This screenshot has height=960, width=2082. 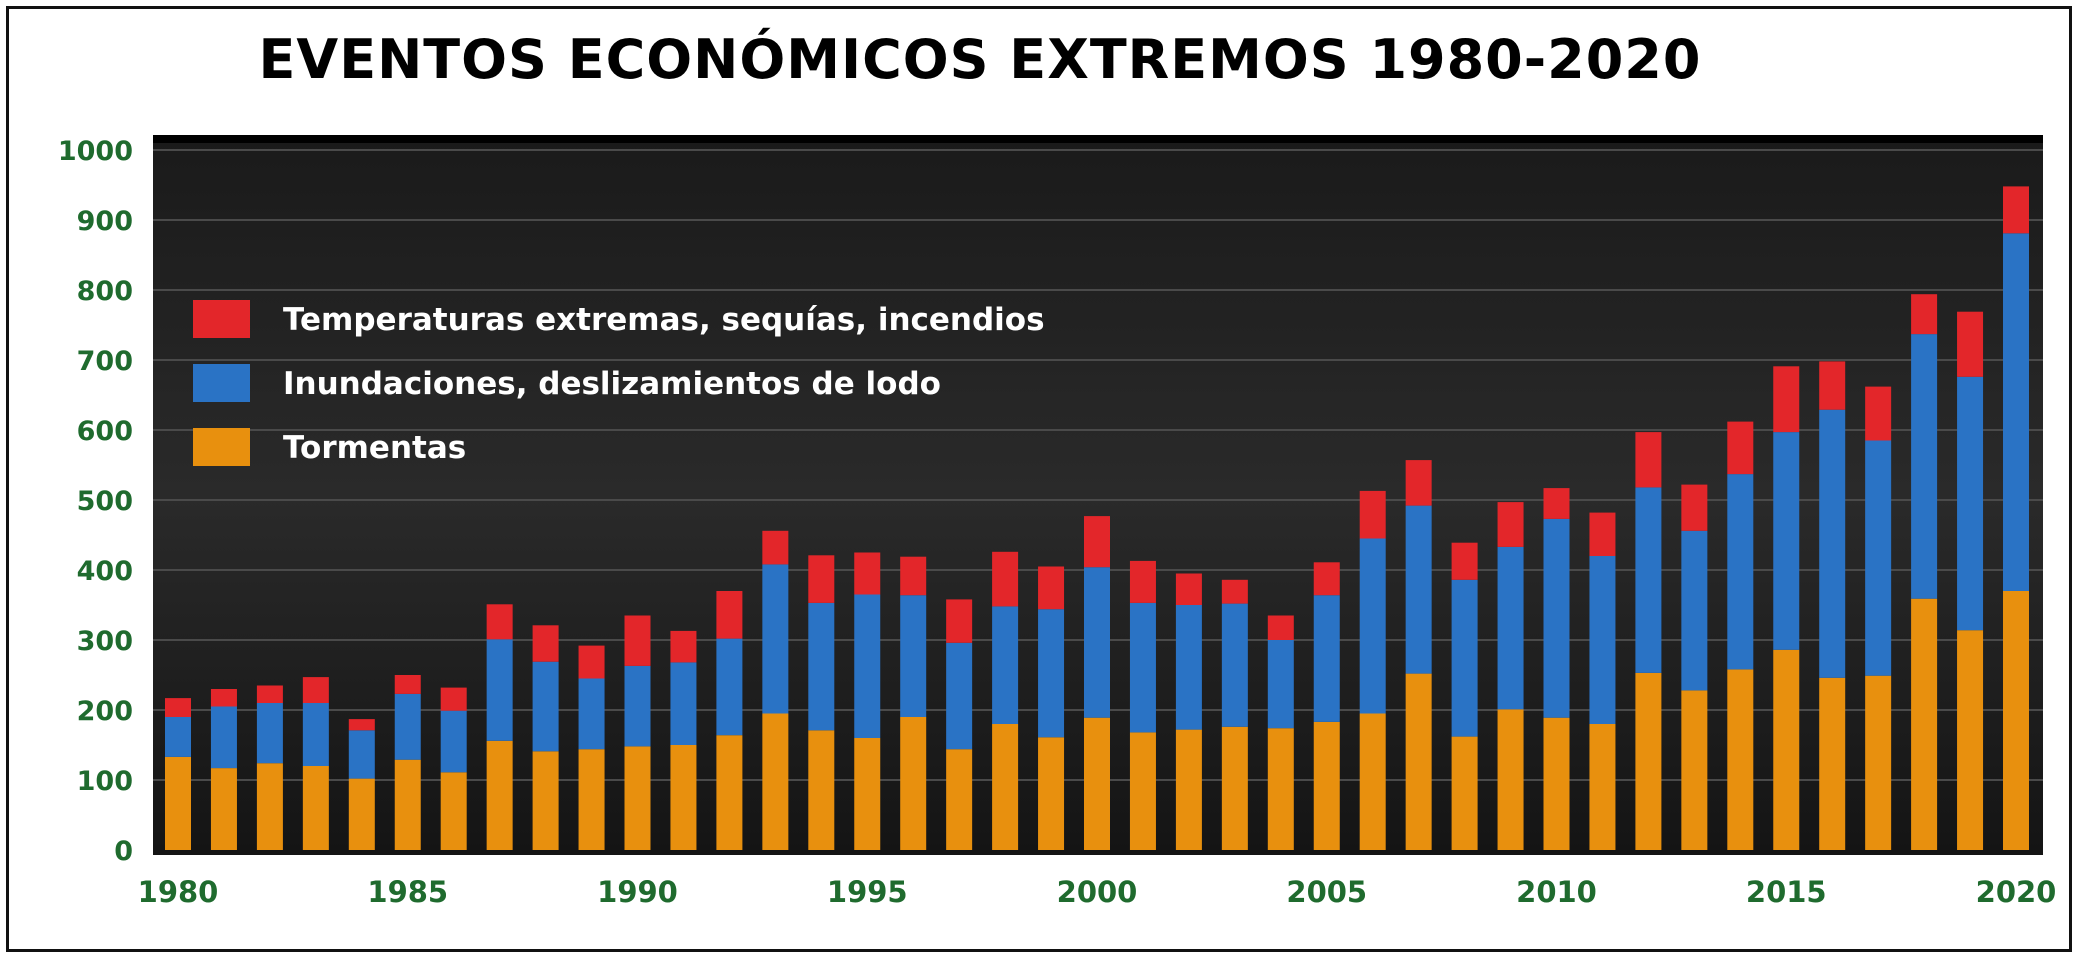 What do you see at coordinates (105, 711) in the screenshot?
I see `y-tick-label: 200` at bounding box center [105, 711].